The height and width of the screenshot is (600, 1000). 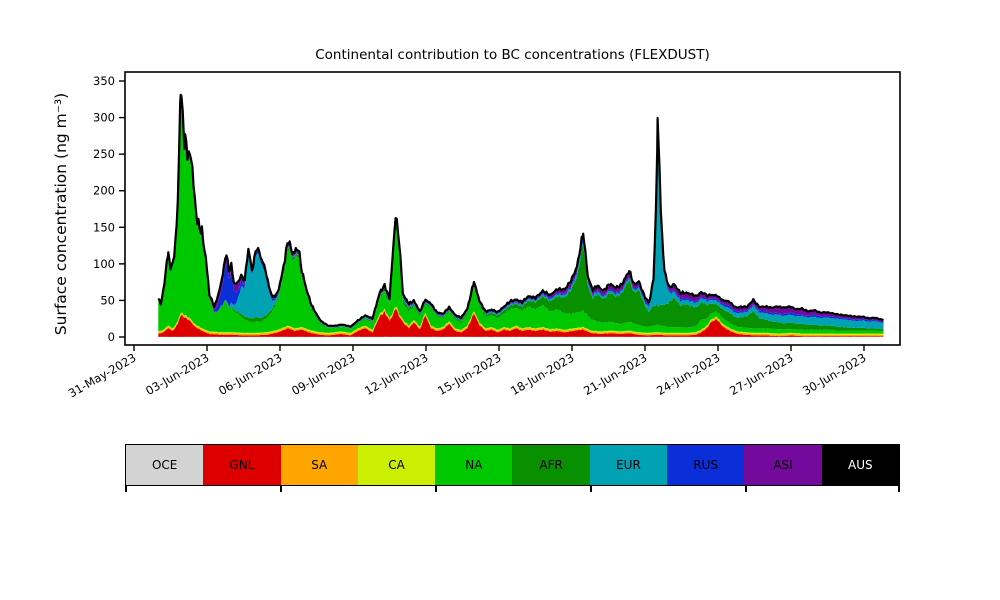 What do you see at coordinates (104, 81) in the screenshot?
I see `y-tick-label: 350` at bounding box center [104, 81].